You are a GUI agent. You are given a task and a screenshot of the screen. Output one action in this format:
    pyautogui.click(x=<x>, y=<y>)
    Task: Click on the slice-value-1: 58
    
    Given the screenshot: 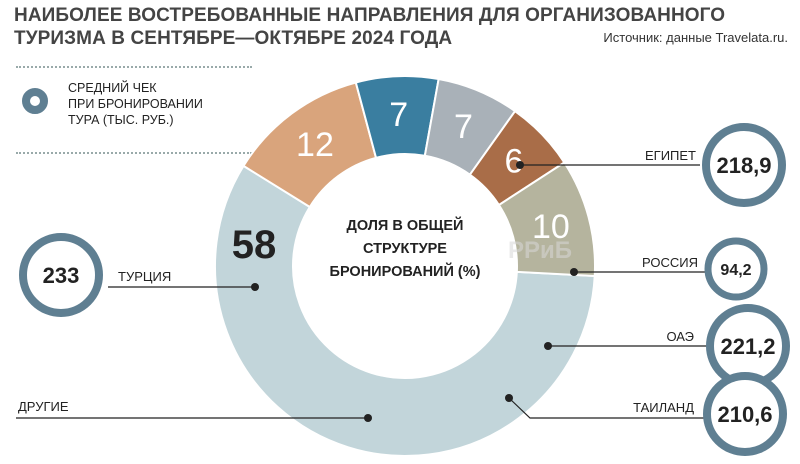 What is the action you would take?
    pyautogui.click(x=254, y=245)
    